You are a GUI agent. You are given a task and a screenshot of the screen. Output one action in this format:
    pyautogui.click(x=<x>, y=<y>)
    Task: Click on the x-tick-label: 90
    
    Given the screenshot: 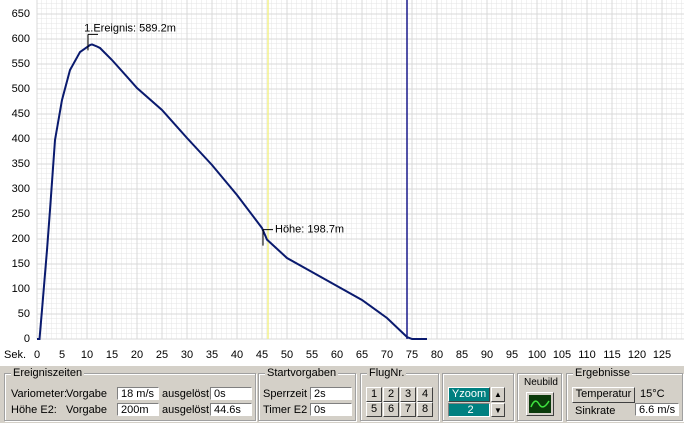 What is the action you would take?
    pyautogui.click(x=487, y=355)
    